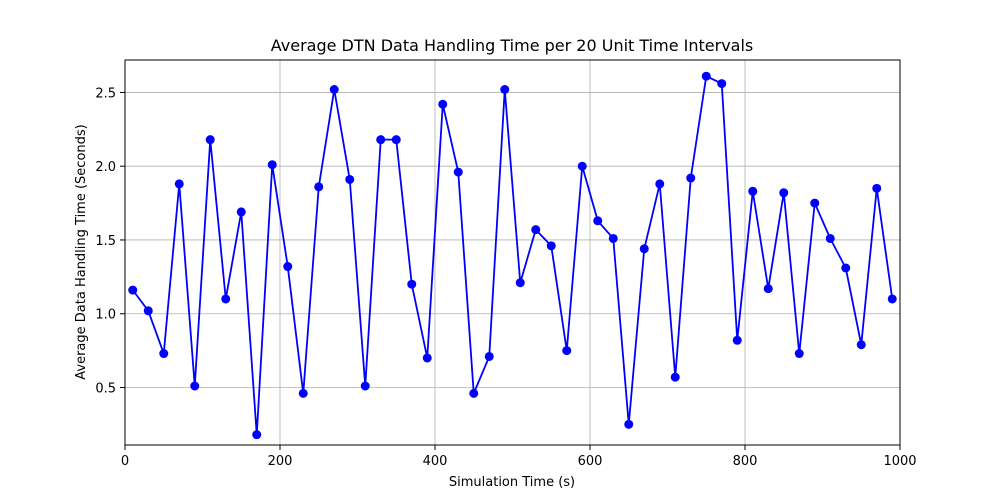 The height and width of the screenshot is (500, 1000). I want to click on y-tick-label: 1.0, so click(105, 315).